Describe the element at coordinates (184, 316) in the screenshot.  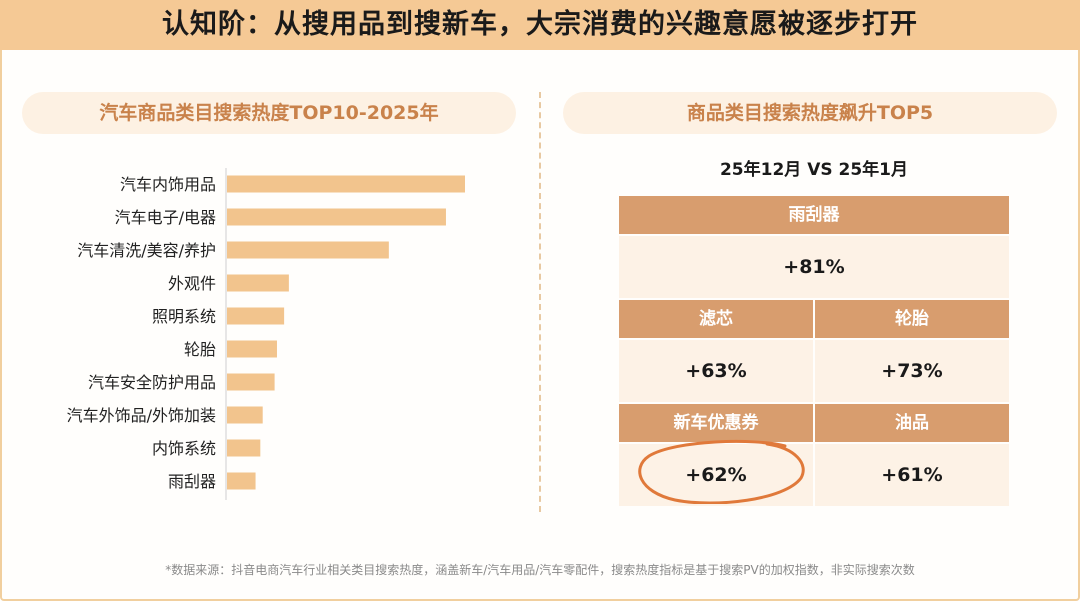
I see `category-label: 照明系统` at that location.